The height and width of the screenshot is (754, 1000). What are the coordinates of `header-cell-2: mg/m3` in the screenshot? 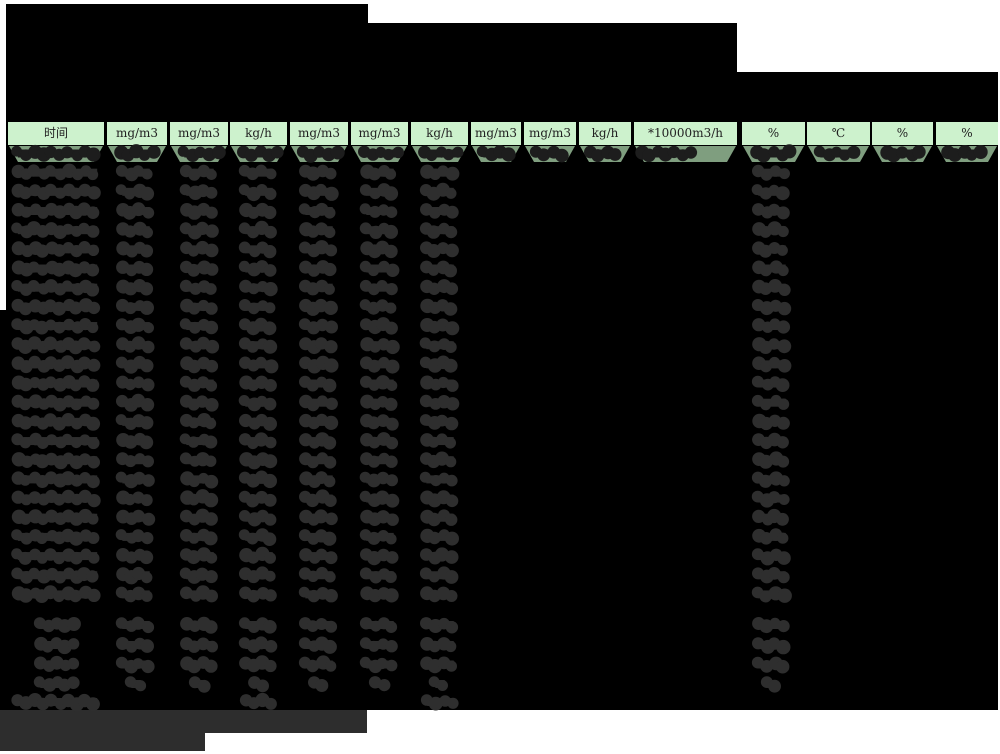 It's located at (199, 133).